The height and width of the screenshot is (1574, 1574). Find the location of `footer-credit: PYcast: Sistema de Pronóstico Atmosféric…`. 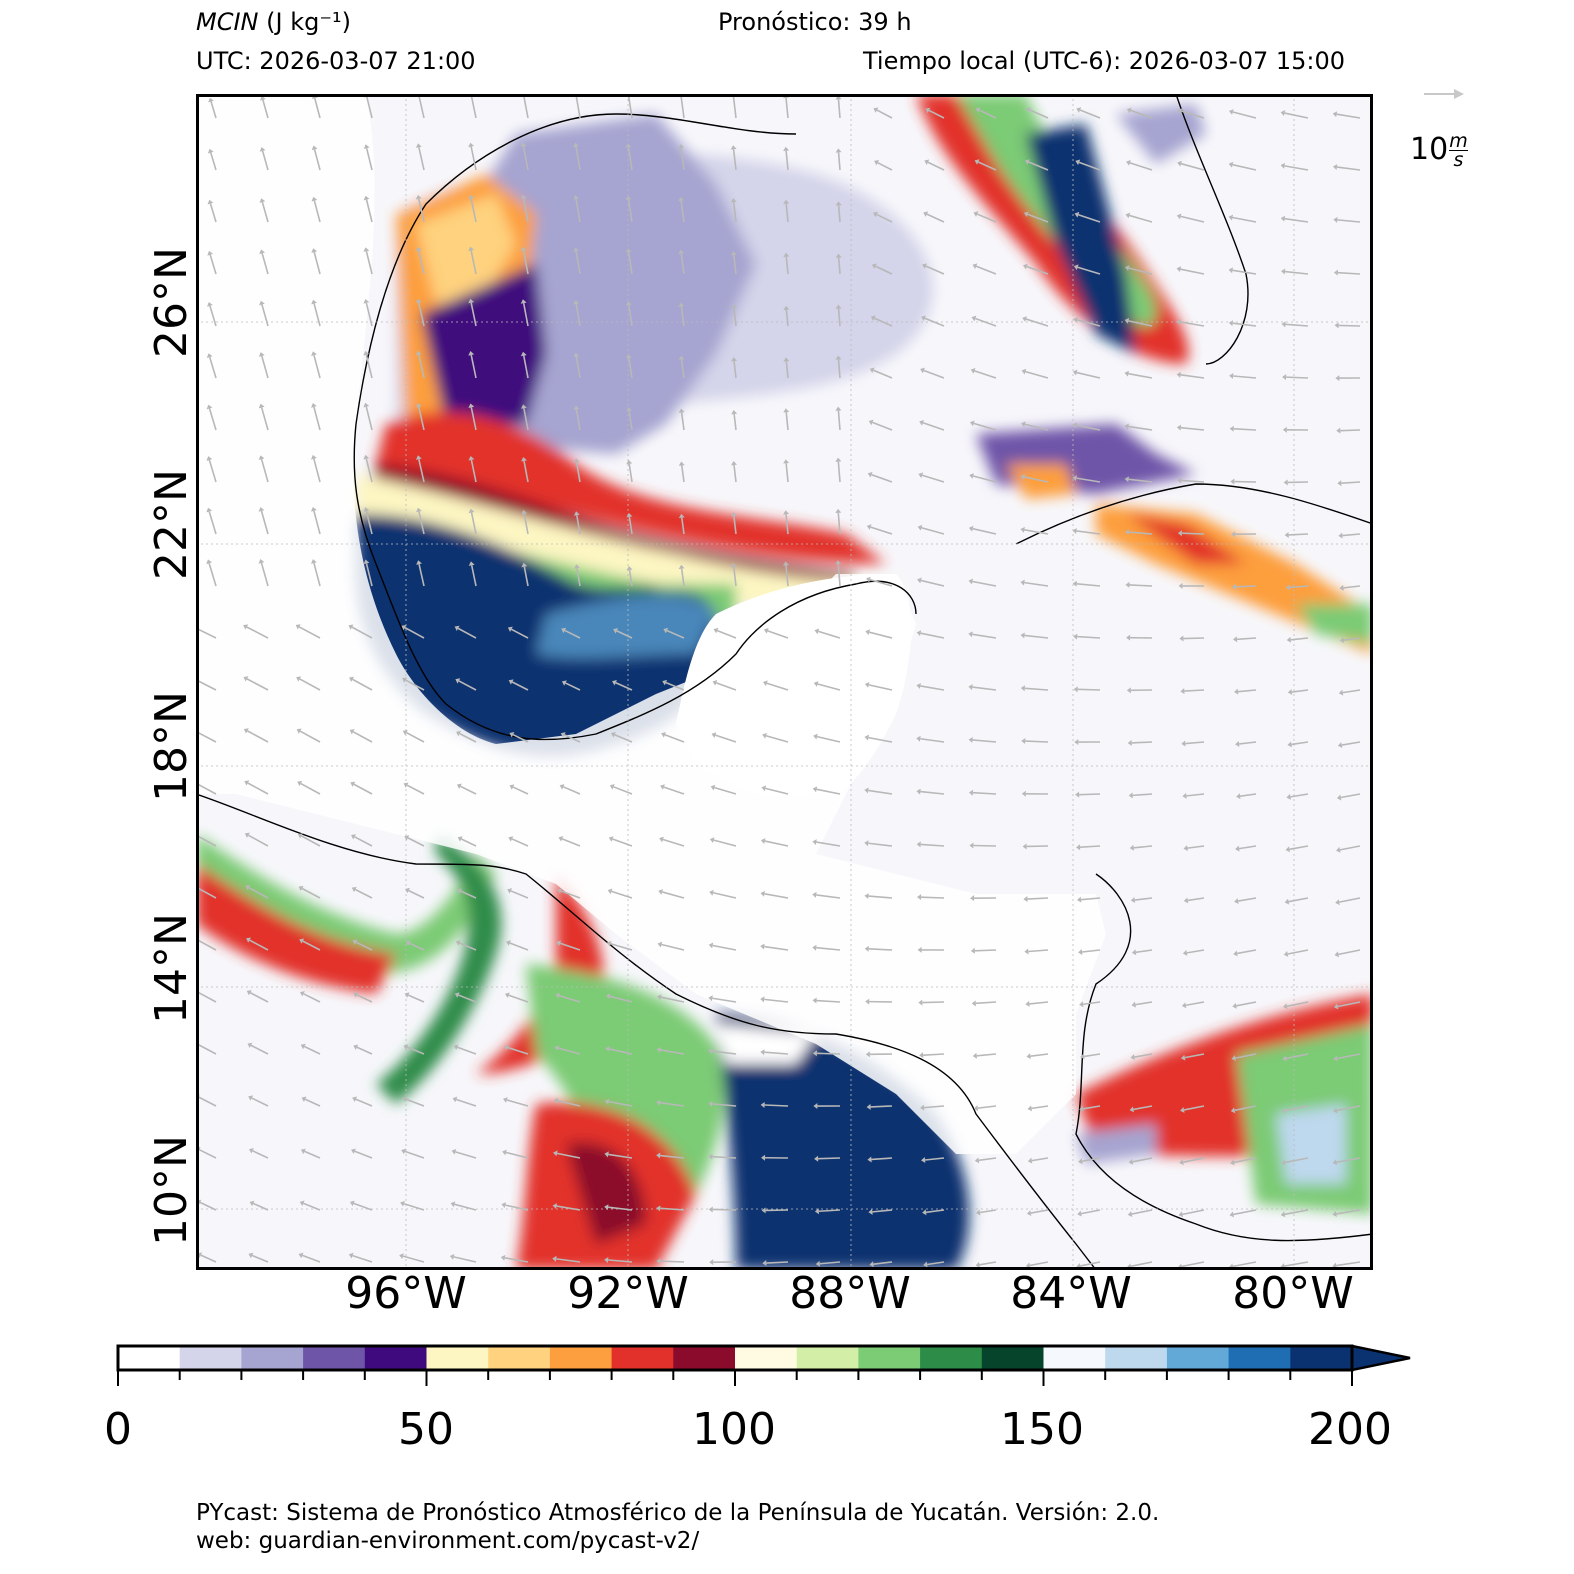

footer-credit: PYcast: Sistema de Pronóstico Atmosféric… is located at coordinates (678, 1513).